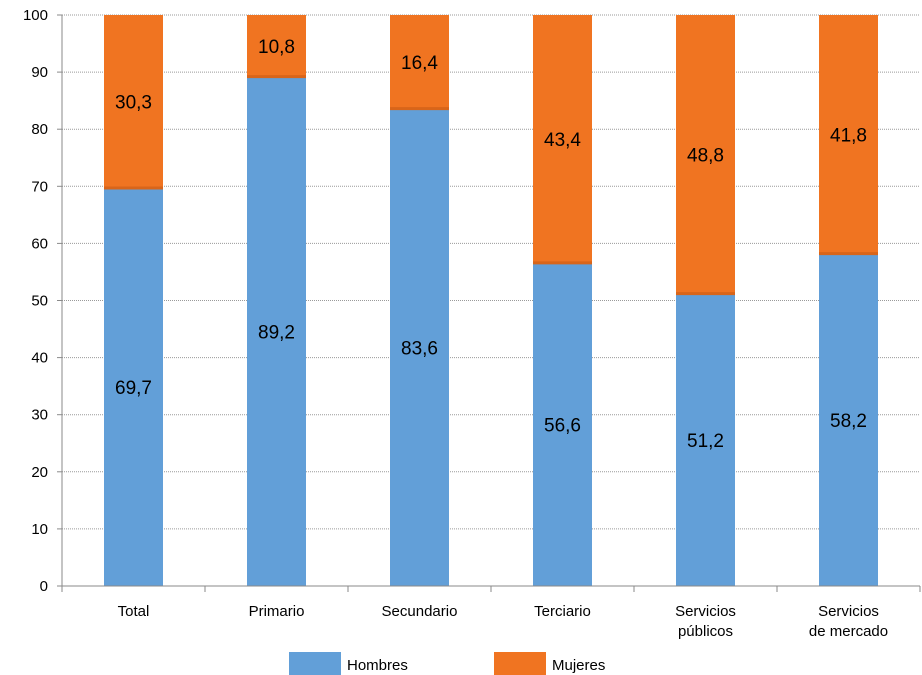  I want to click on data-label-hombres: 83,6, so click(419, 348).